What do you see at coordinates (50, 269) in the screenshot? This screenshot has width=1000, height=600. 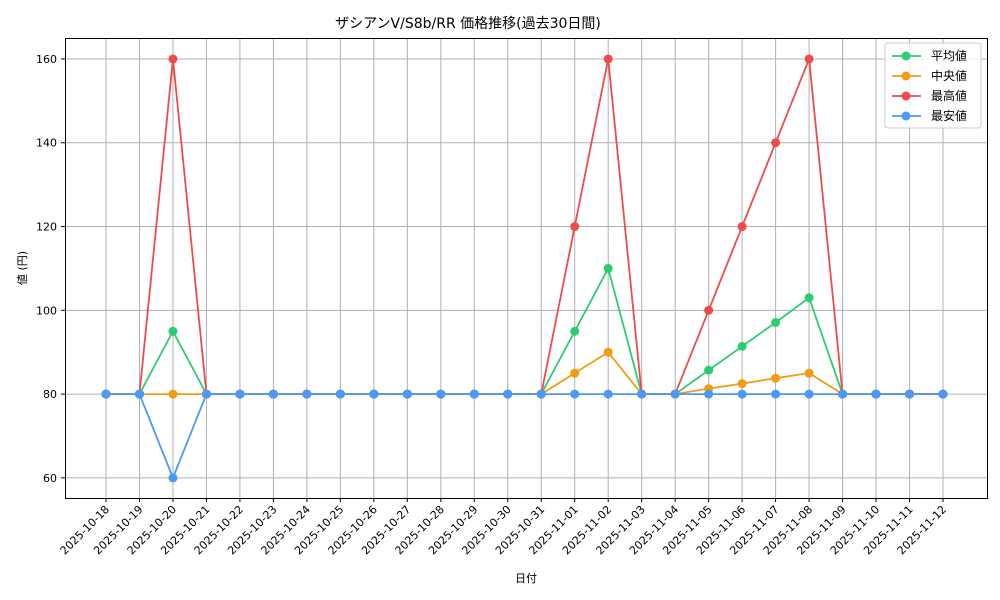 I see `y-axis: 60 80 100 120 140 160` at bounding box center [50, 269].